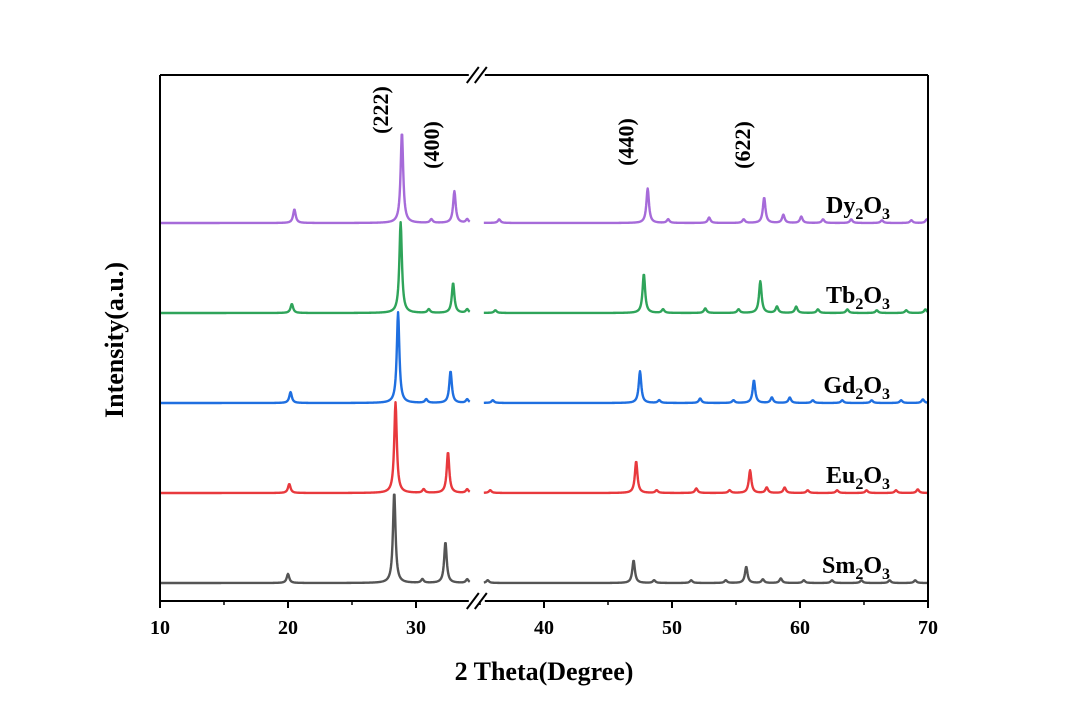 Image resolution: width=1080 pixels, height=705 pixels. Describe the element at coordinates (544, 539) in the screenshot. I see `series-sm` at that location.